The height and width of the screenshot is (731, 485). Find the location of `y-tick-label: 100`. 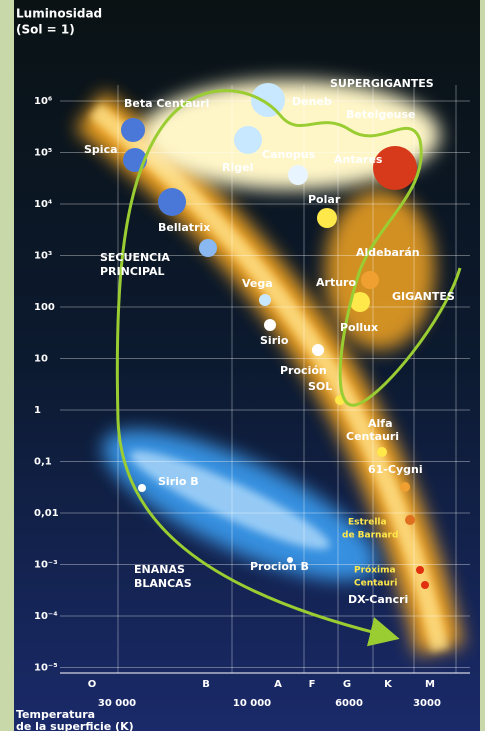

y-tick-label: 100 is located at coordinates (44, 307).